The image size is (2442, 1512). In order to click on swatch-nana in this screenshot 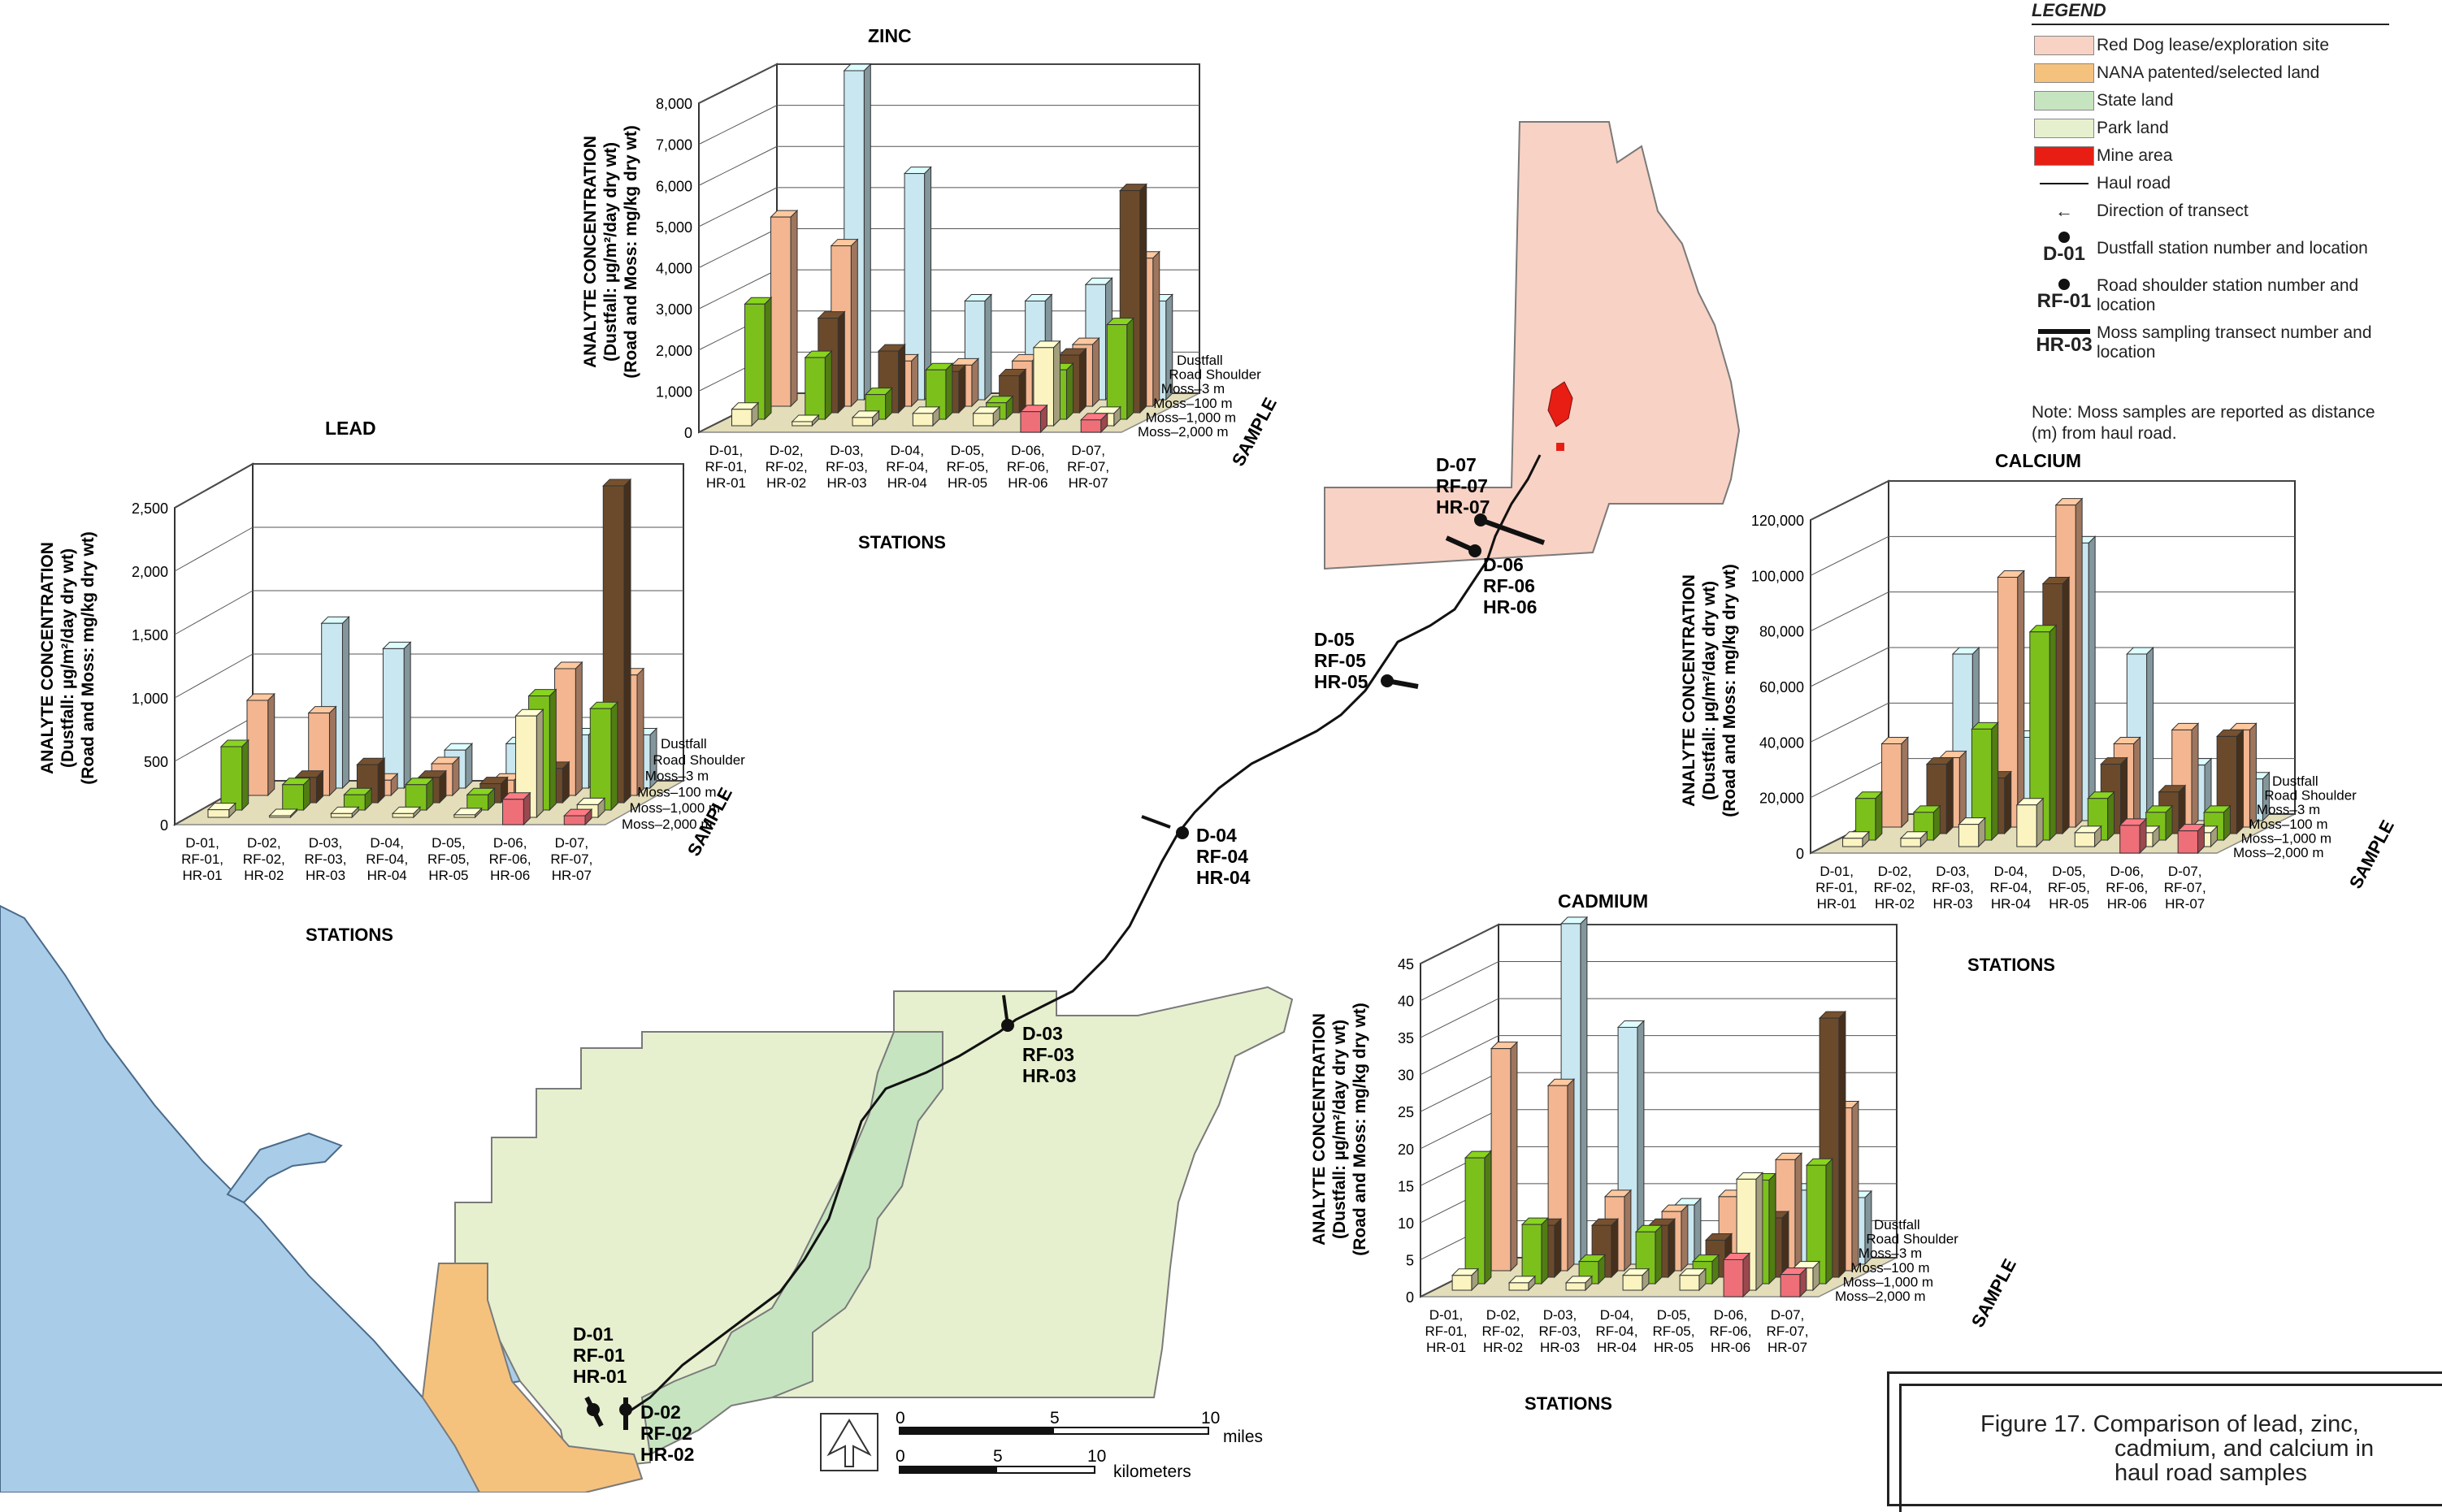, I will do `click(2064, 73)`.